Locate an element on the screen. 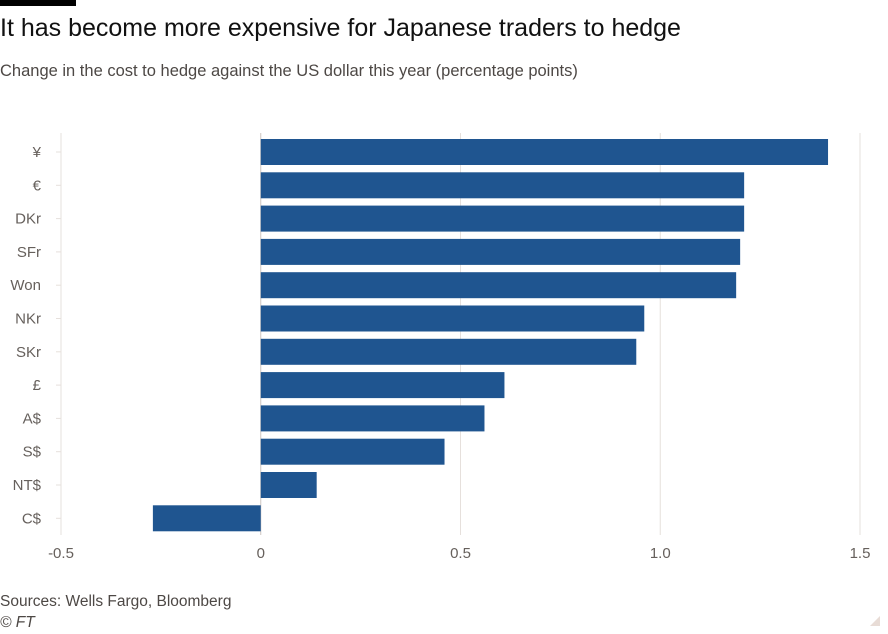  y-tick-label: S$ is located at coordinates (32, 452).